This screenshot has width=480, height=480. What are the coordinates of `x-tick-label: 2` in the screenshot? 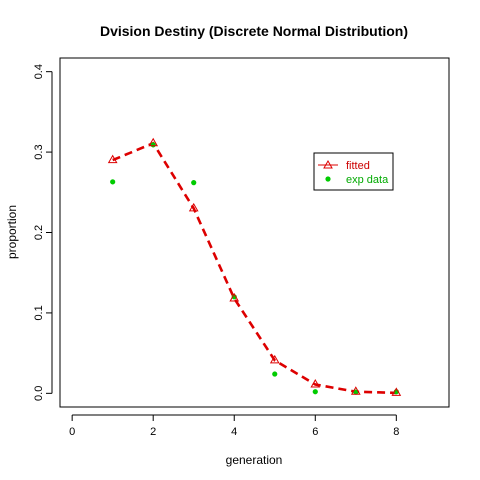 It's located at (153, 432).